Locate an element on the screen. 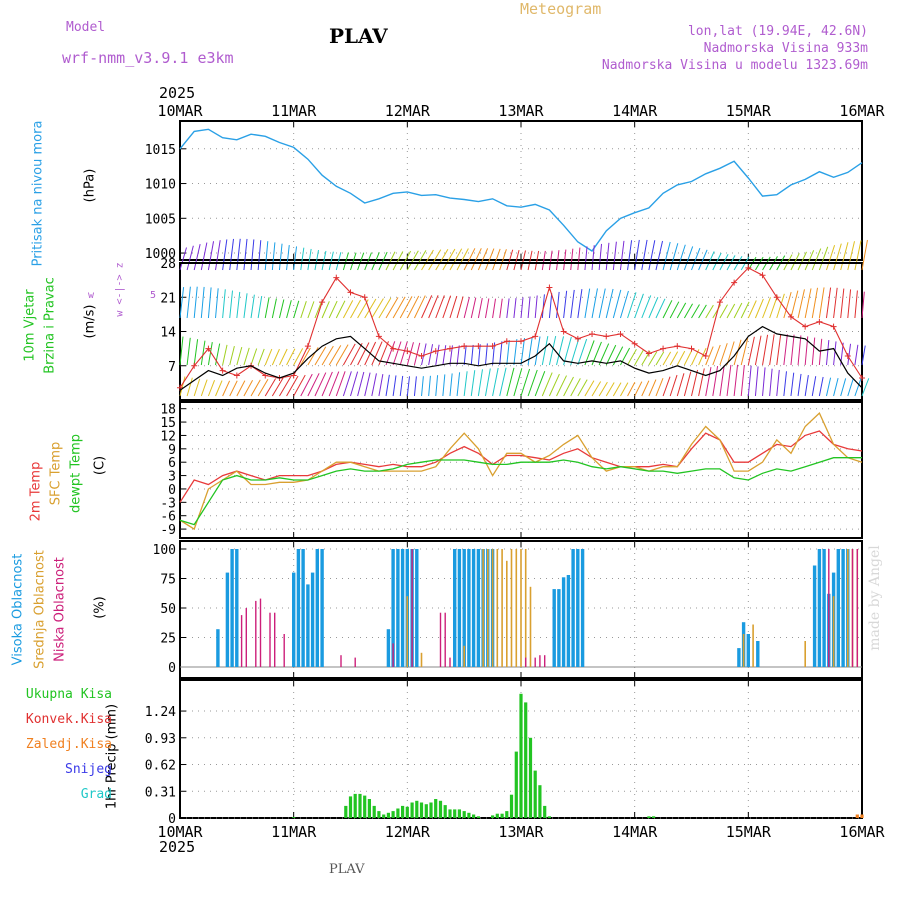 This screenshot has width=900, height=900. x-label-bottom: 11MAR is located at coordinates (294, 832).